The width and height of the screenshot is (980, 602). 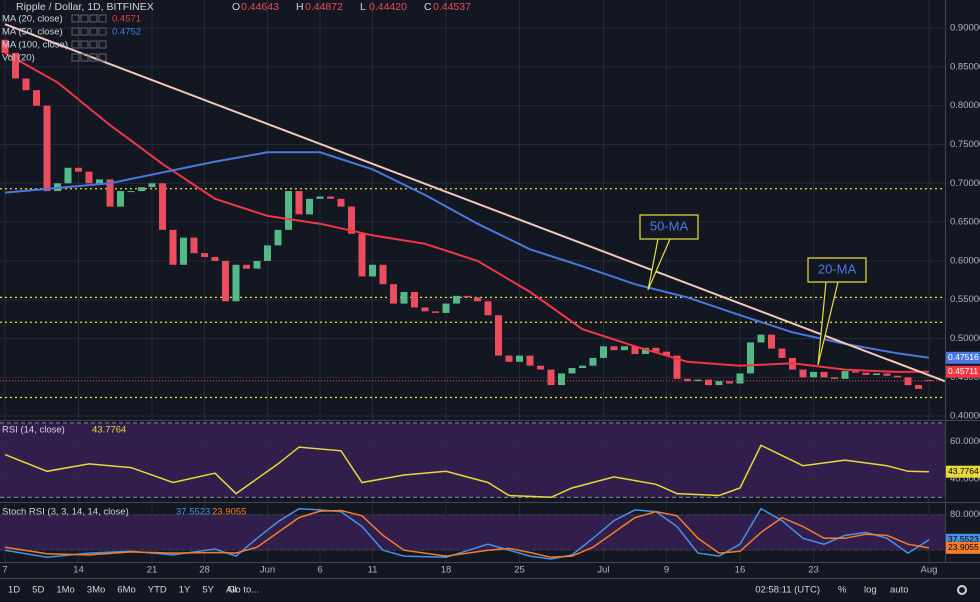 What do you see at coordinates (35, 45) in the screenshot?
I see `indicator-legend: MA (100, close)` at bounding box center [35, 45].